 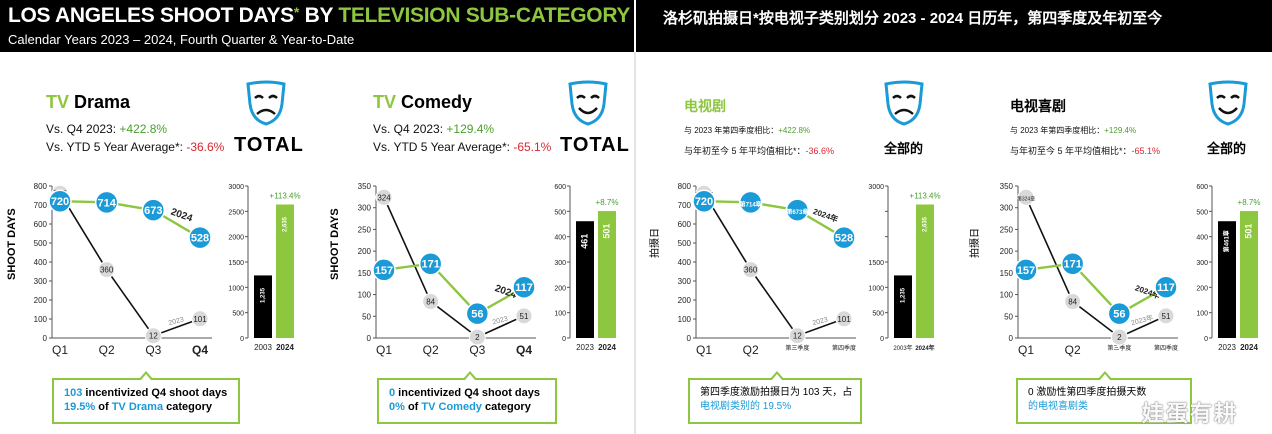 What do you see at coordinates (1073, 130) in the screenshot?
I see `stat-q4: 与 2023 年第四季度相比：+129.4%` at bounding box center [1073, 130].